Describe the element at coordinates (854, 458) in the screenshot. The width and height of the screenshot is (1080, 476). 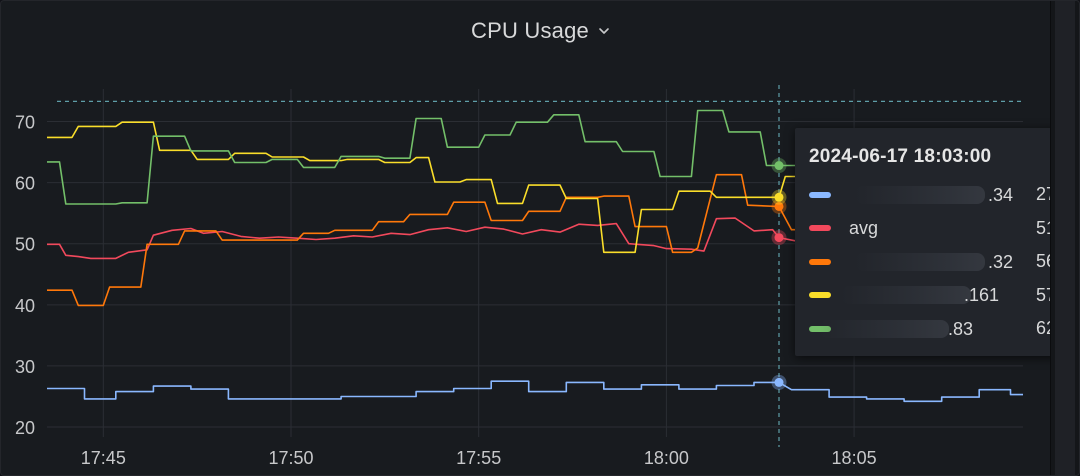
I see `x-tick-label: 18:05` at that location.